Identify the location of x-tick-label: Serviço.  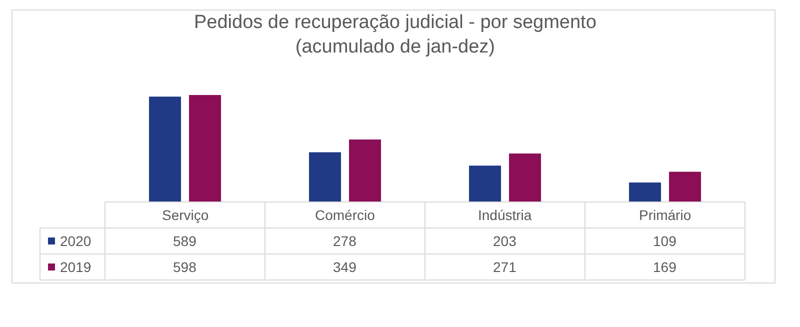
(185, 215).